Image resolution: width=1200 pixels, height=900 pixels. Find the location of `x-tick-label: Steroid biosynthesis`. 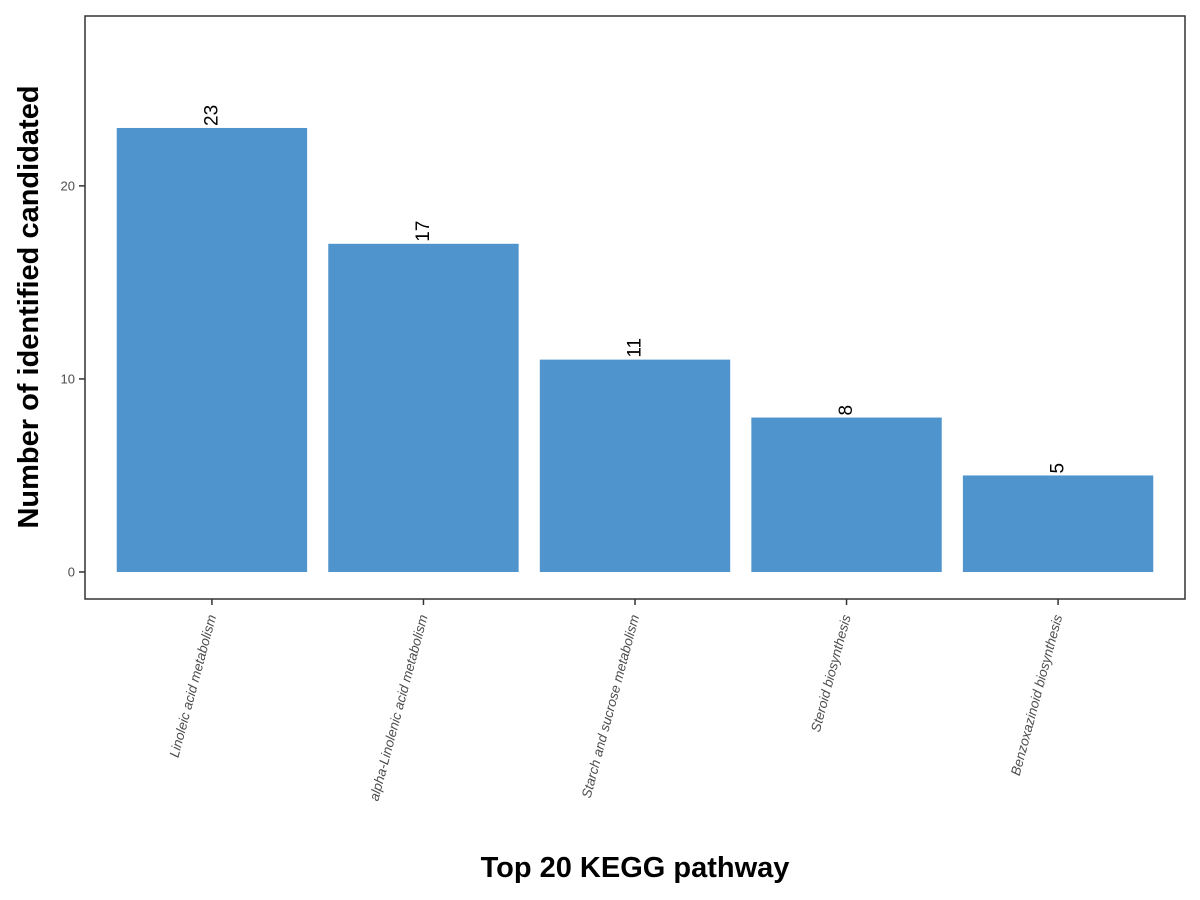

x-tick-label: Steroid biosynthesis is located at coordinates (831, 673).